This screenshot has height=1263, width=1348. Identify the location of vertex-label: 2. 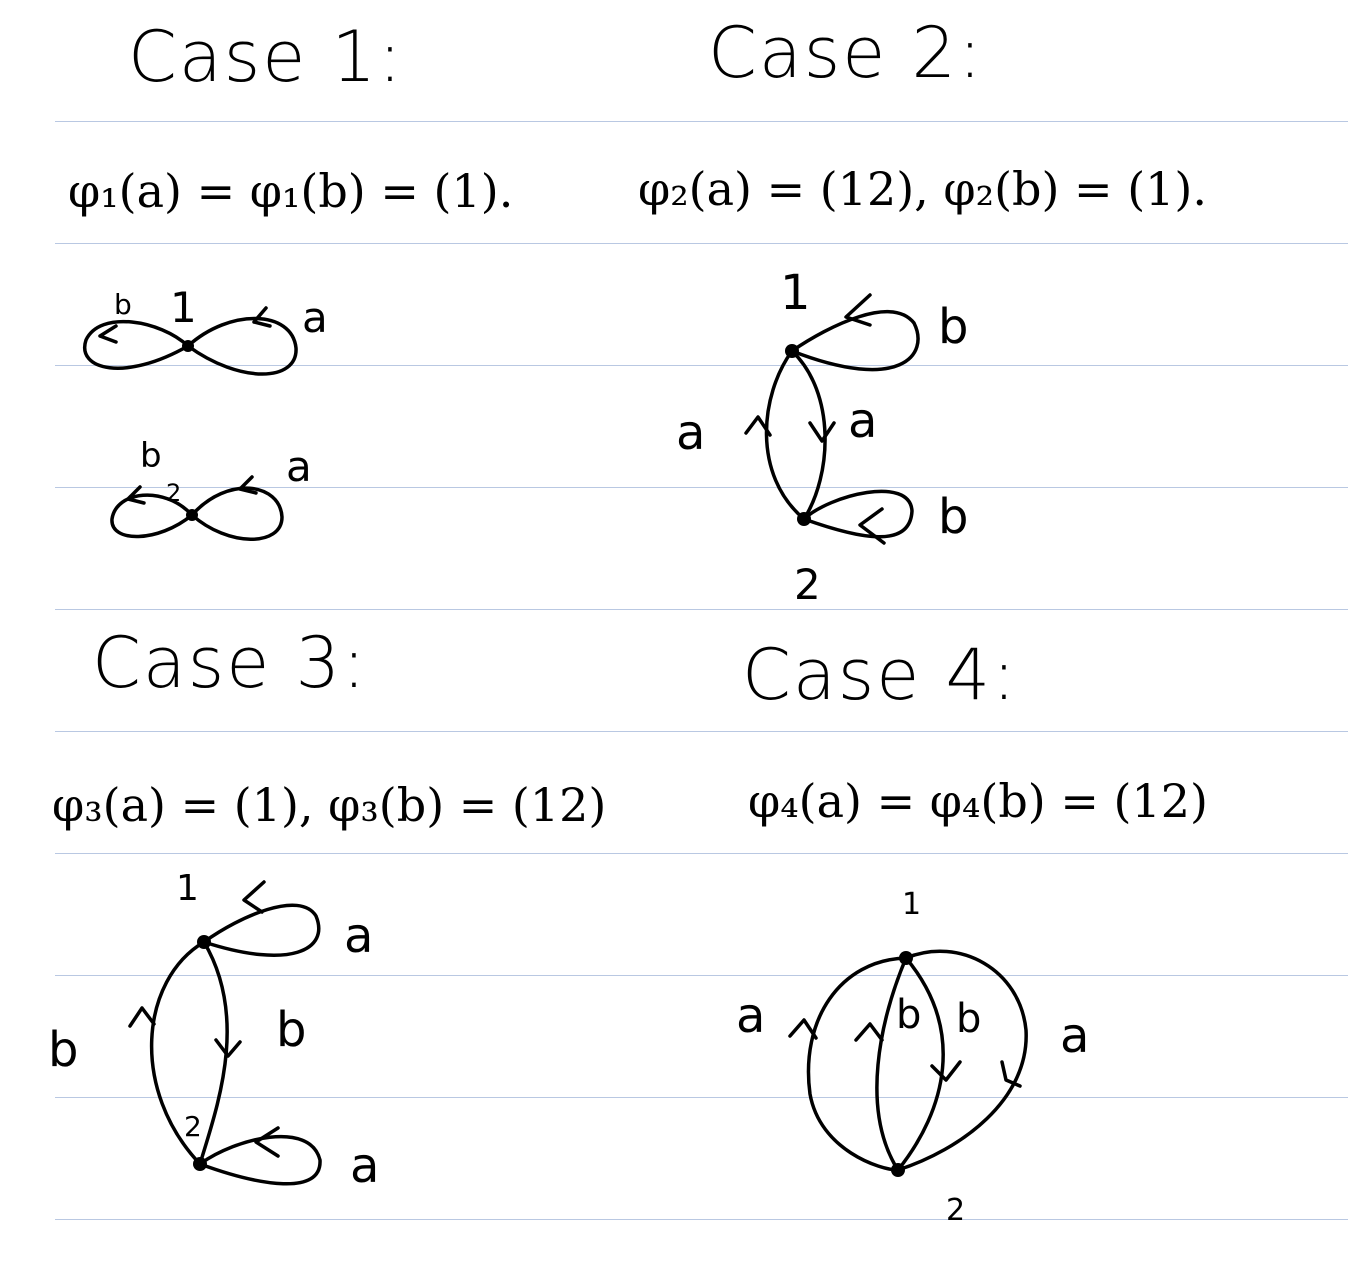
(173, 493).